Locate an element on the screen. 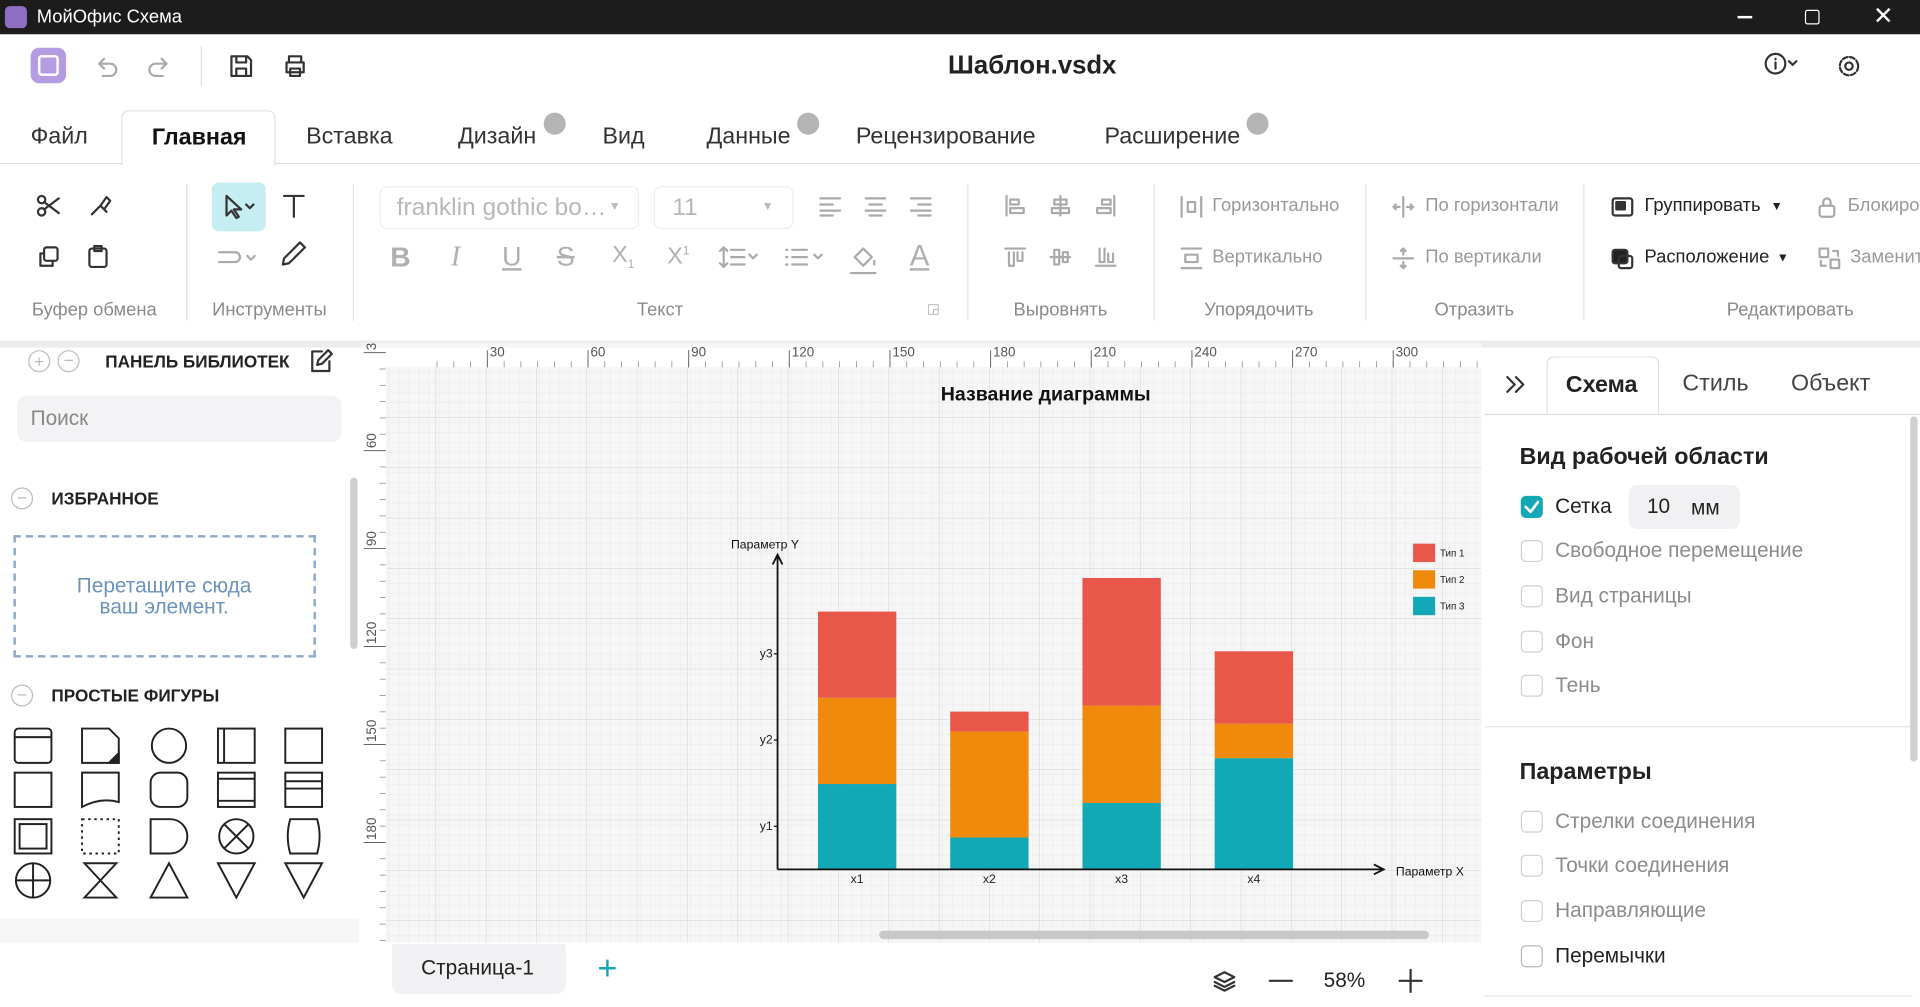 The height and width of the screenshot is (1007, 1920). text-tool is located at coordinates (293, 205).